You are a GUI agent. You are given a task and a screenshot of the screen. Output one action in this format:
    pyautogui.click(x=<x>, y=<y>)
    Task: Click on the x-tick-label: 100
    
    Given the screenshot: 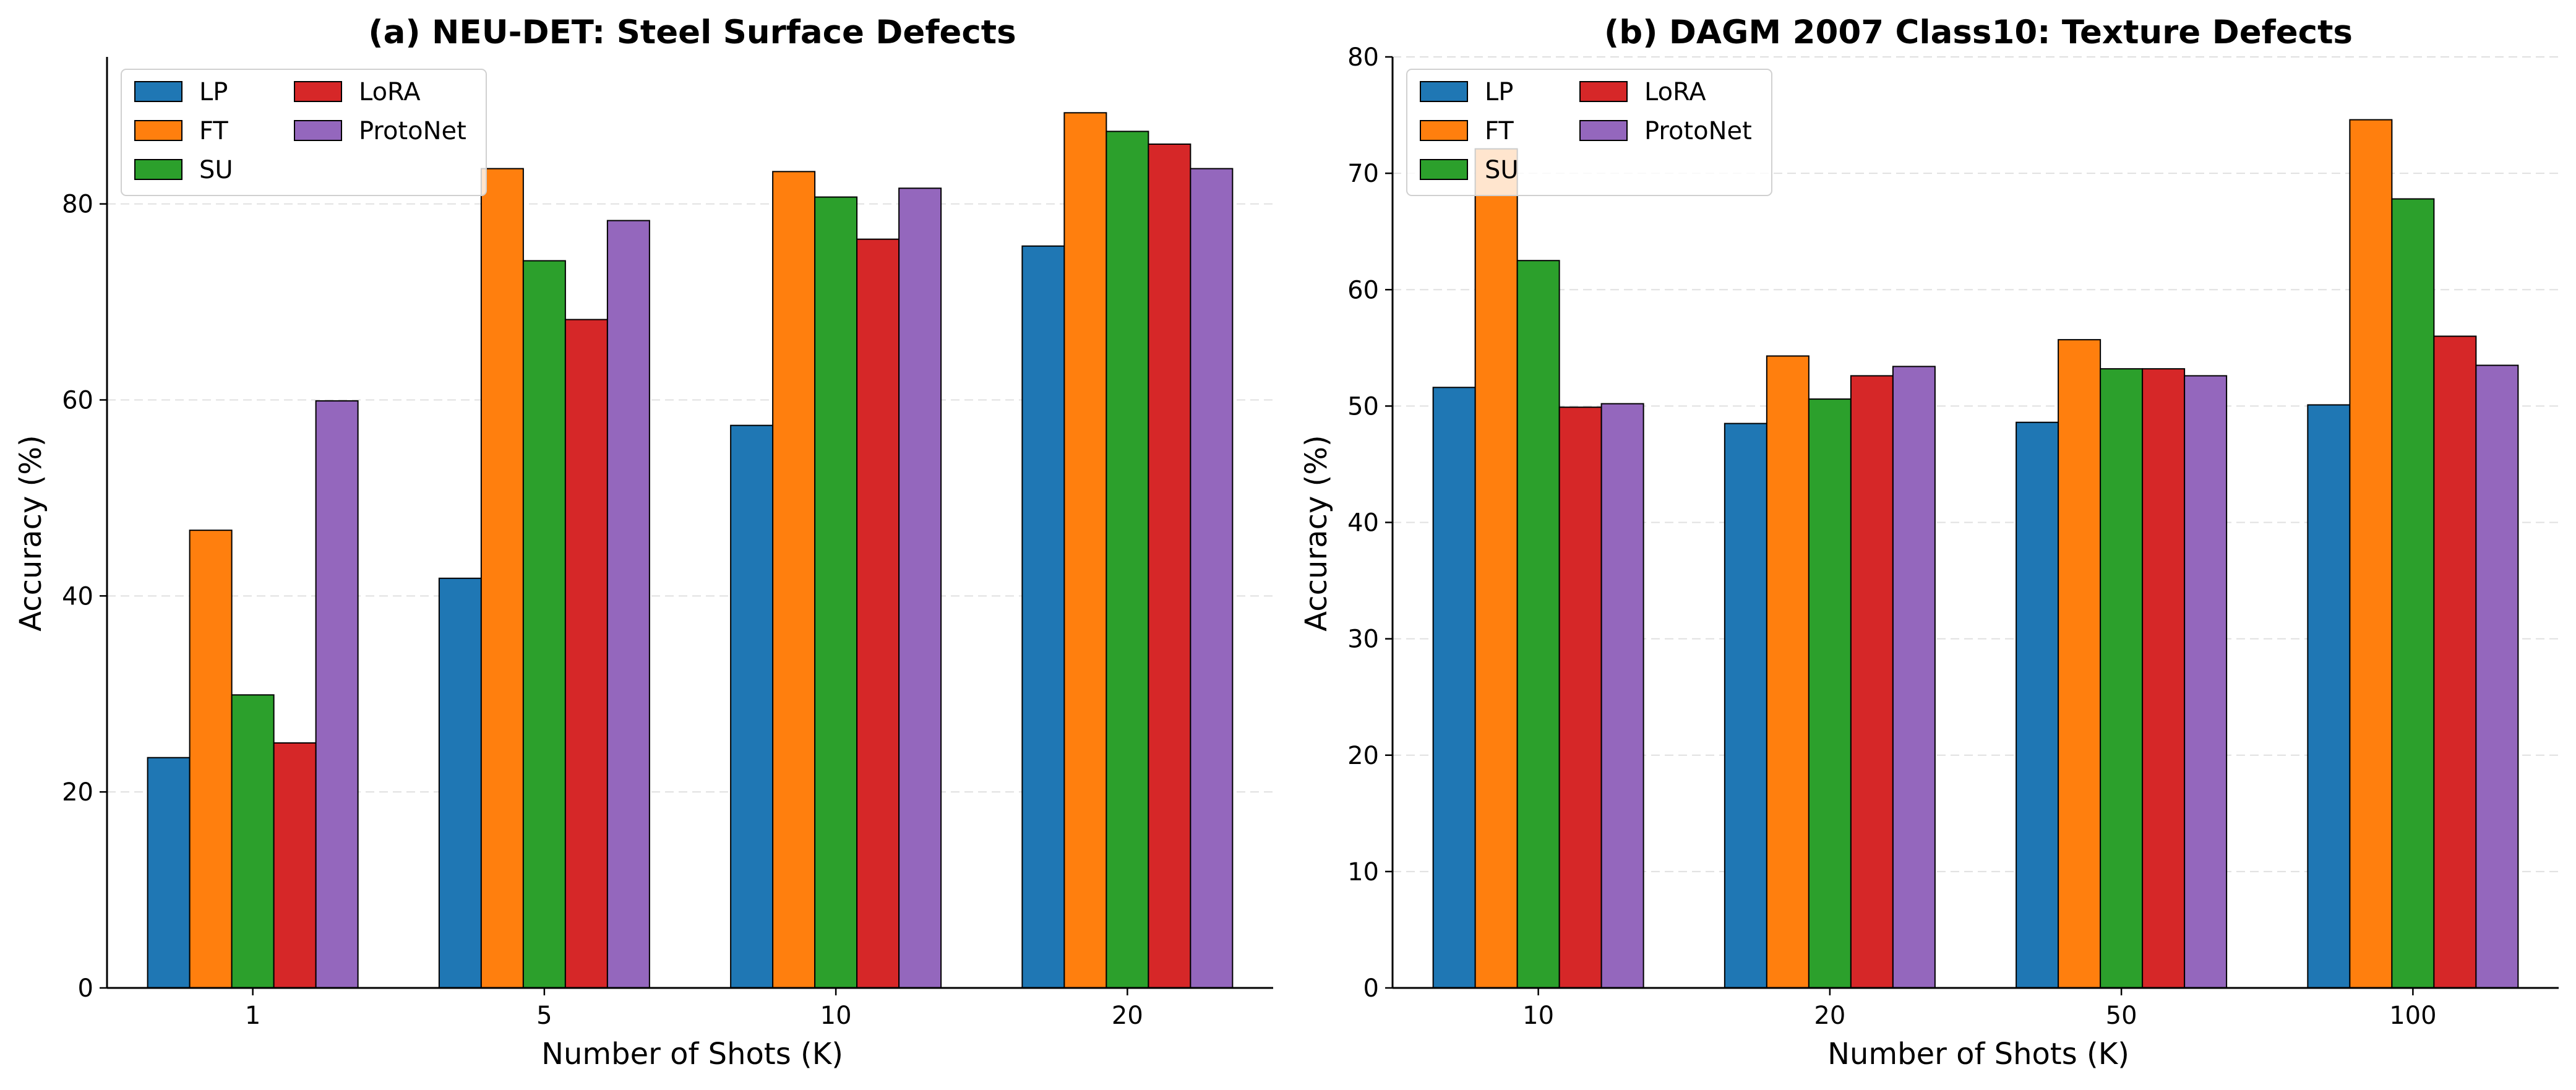 What is the action you would take?
    pyautogui.click(x=2412, y=1016)
    